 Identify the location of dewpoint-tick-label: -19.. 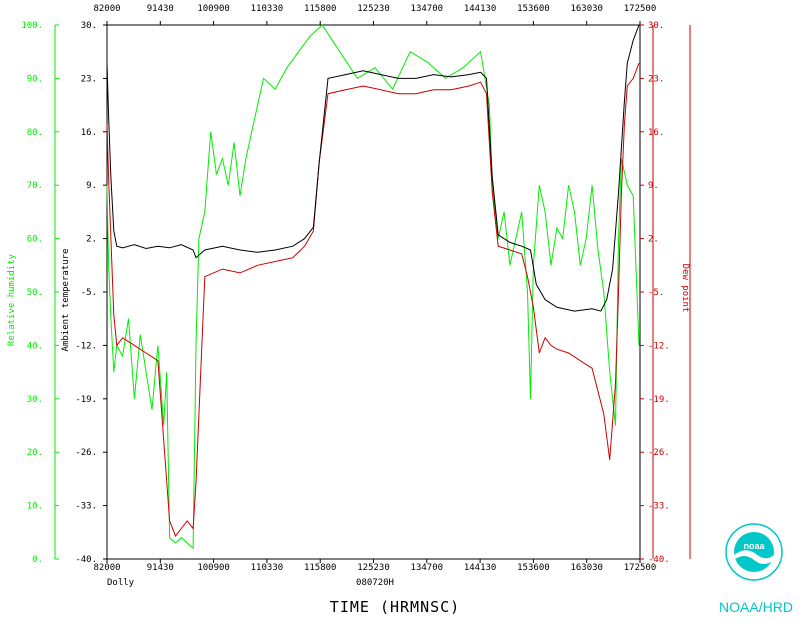
(659, 400).